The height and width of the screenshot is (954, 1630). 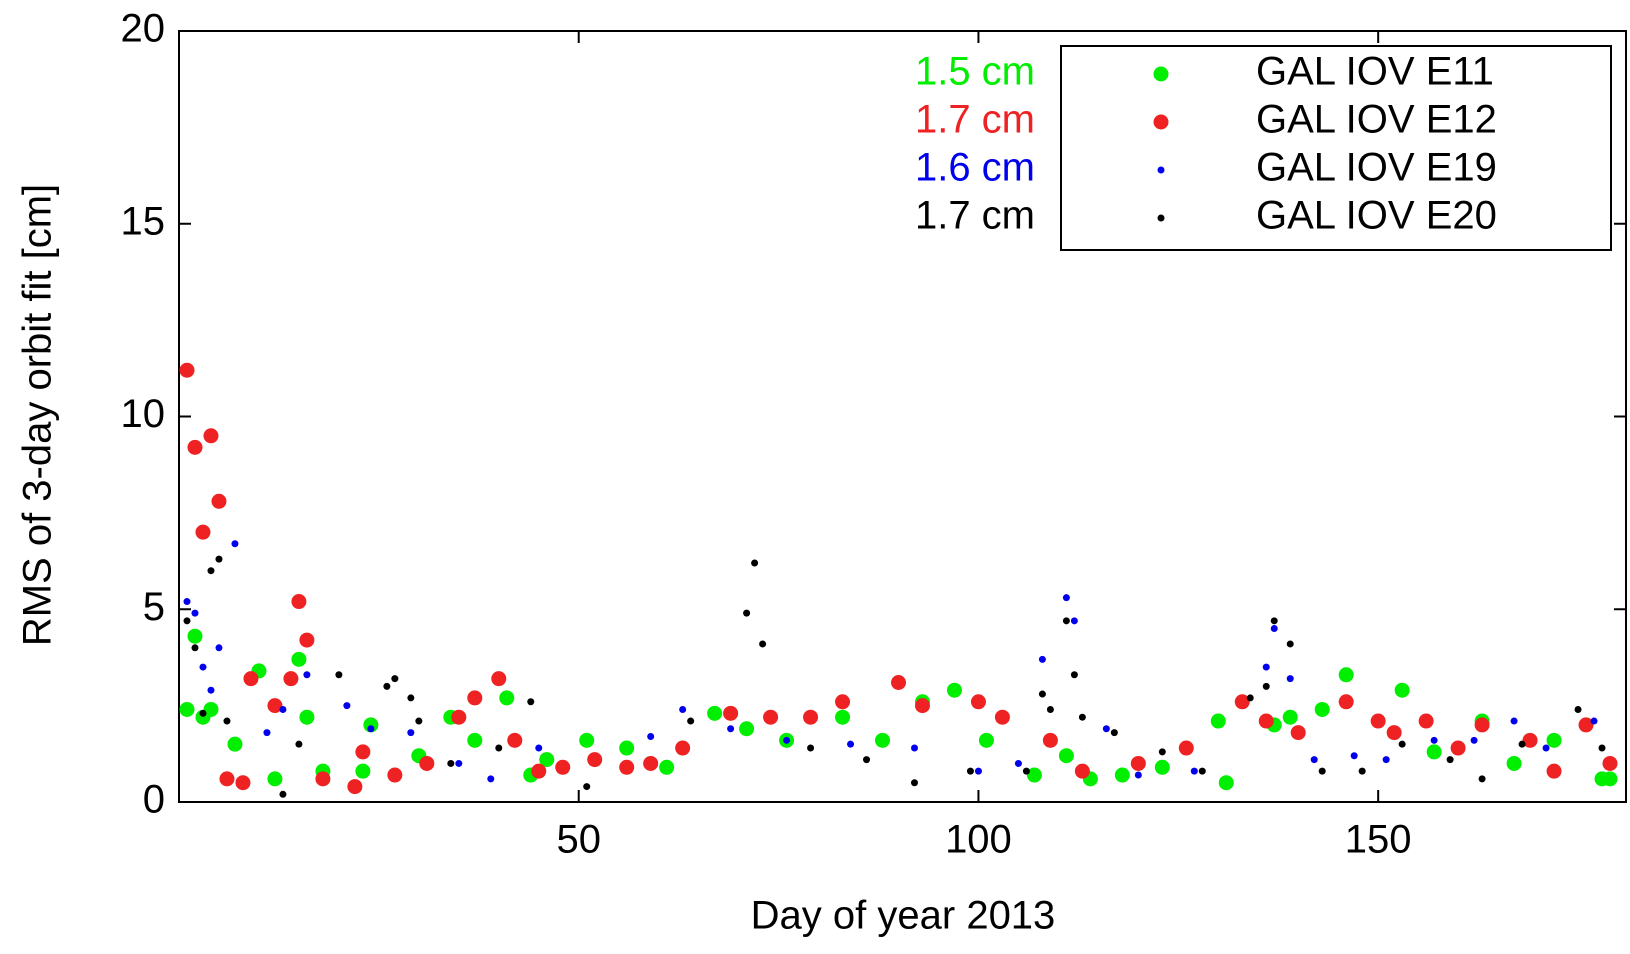 I want to click on y-tick-label: 0, so click(x=154, y=800).